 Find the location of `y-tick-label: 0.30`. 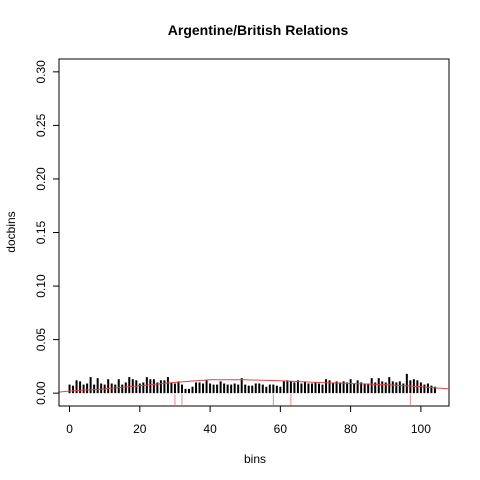

y-tick-label: 0.30 is located at coordinates (41, 72).